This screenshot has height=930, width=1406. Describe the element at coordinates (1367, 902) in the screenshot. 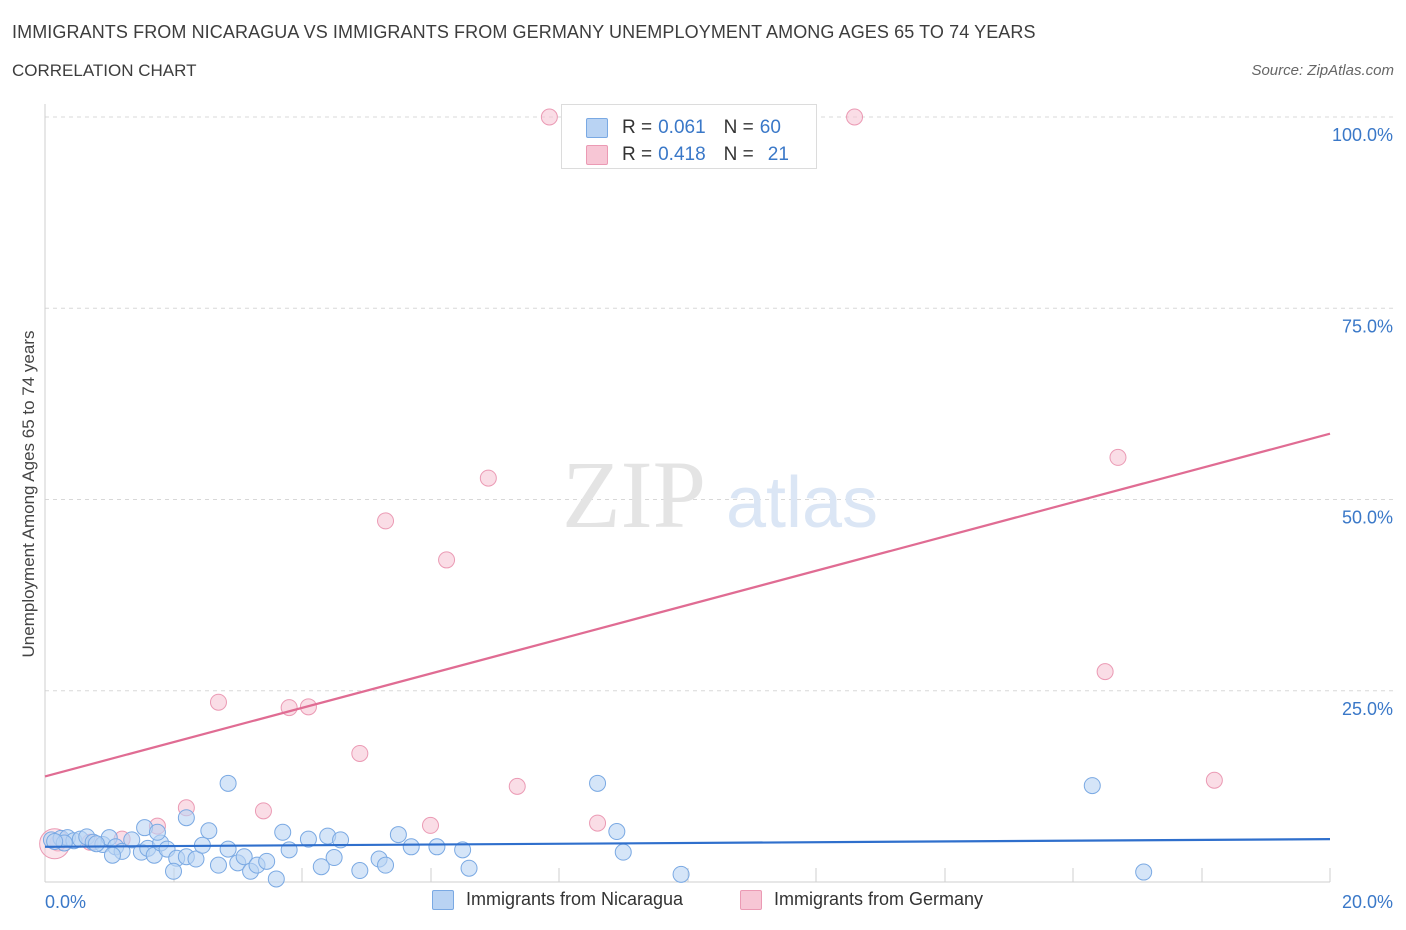

I see `x-tick-label-max: 20.0%` at that location.